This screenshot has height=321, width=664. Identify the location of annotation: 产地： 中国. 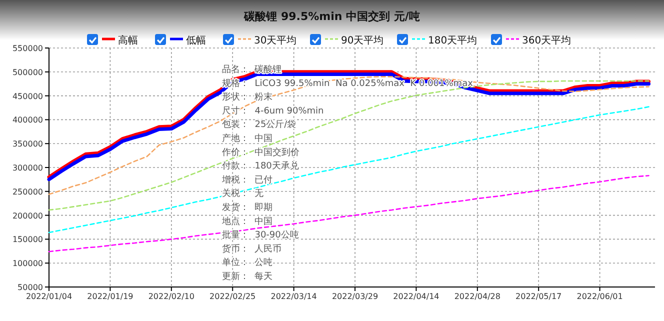
(247, 138).